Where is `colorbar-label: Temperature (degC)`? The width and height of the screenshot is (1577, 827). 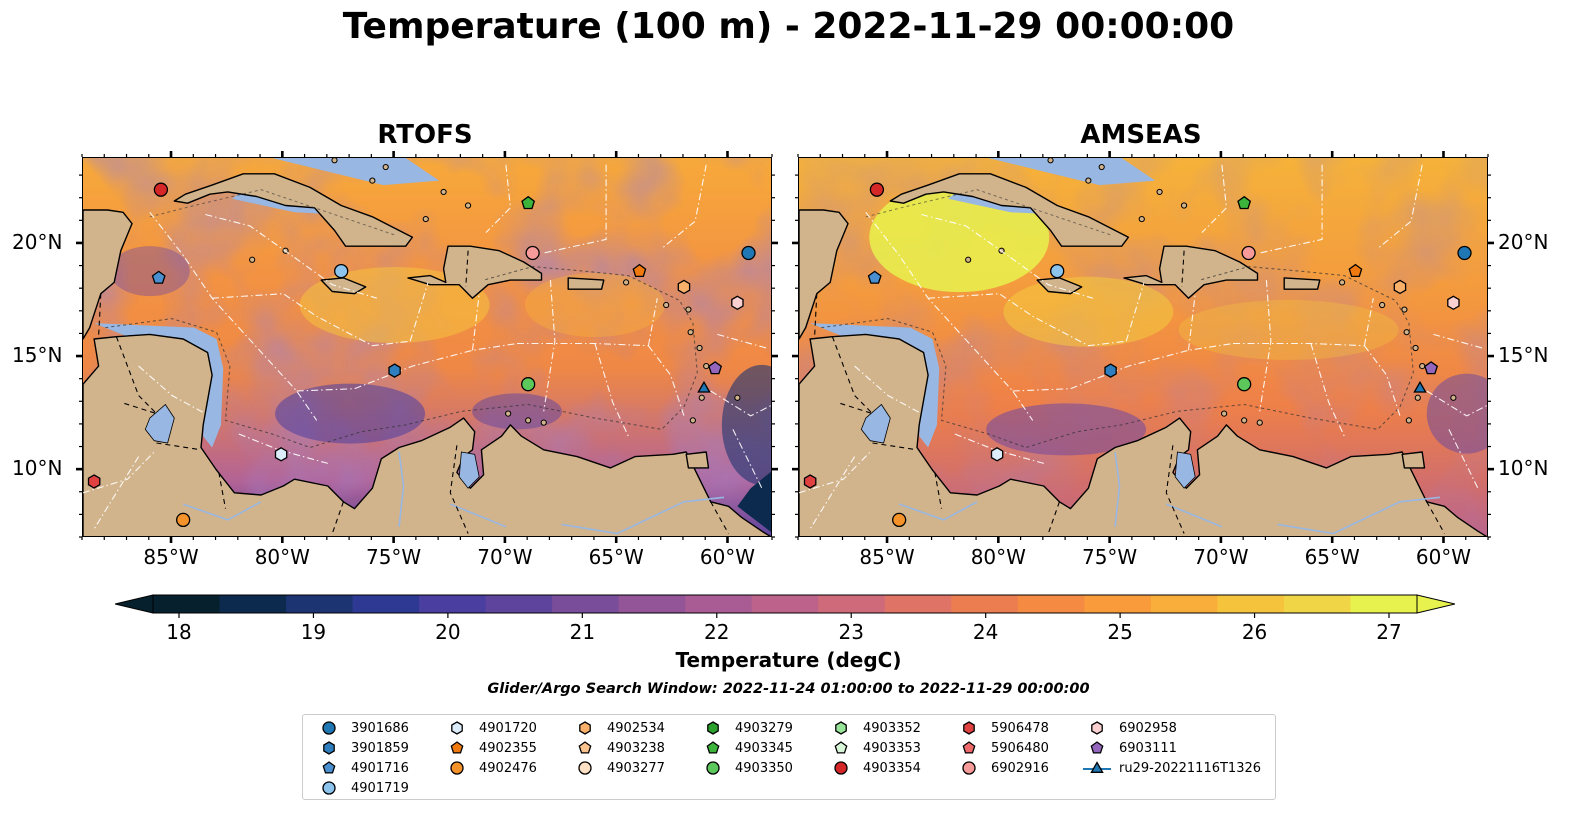
colorbar-label: Temperature (degC) is located at coordinates (788, 660).